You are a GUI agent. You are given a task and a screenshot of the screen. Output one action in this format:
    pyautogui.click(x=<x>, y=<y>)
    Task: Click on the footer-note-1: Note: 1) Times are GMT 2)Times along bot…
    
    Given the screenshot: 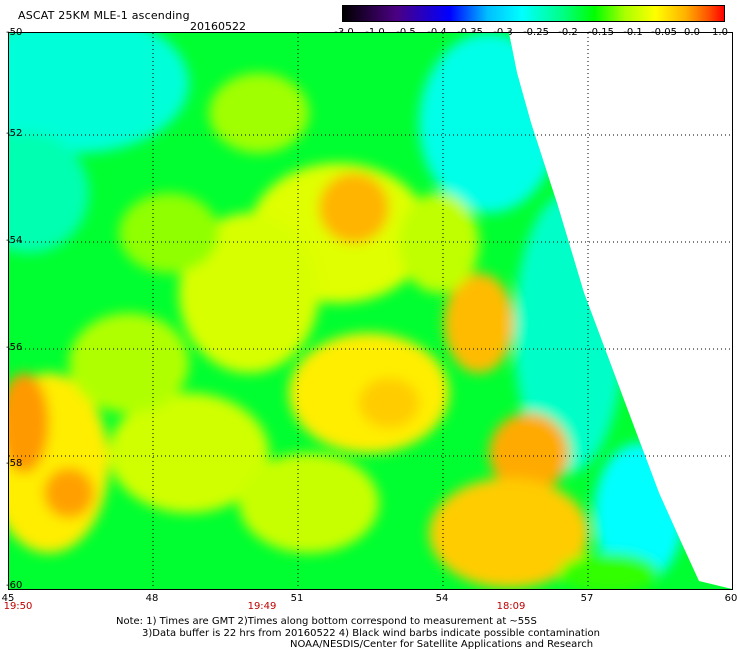 What is the action you would take?
    pyautogui.click(x=326, y=621)
    